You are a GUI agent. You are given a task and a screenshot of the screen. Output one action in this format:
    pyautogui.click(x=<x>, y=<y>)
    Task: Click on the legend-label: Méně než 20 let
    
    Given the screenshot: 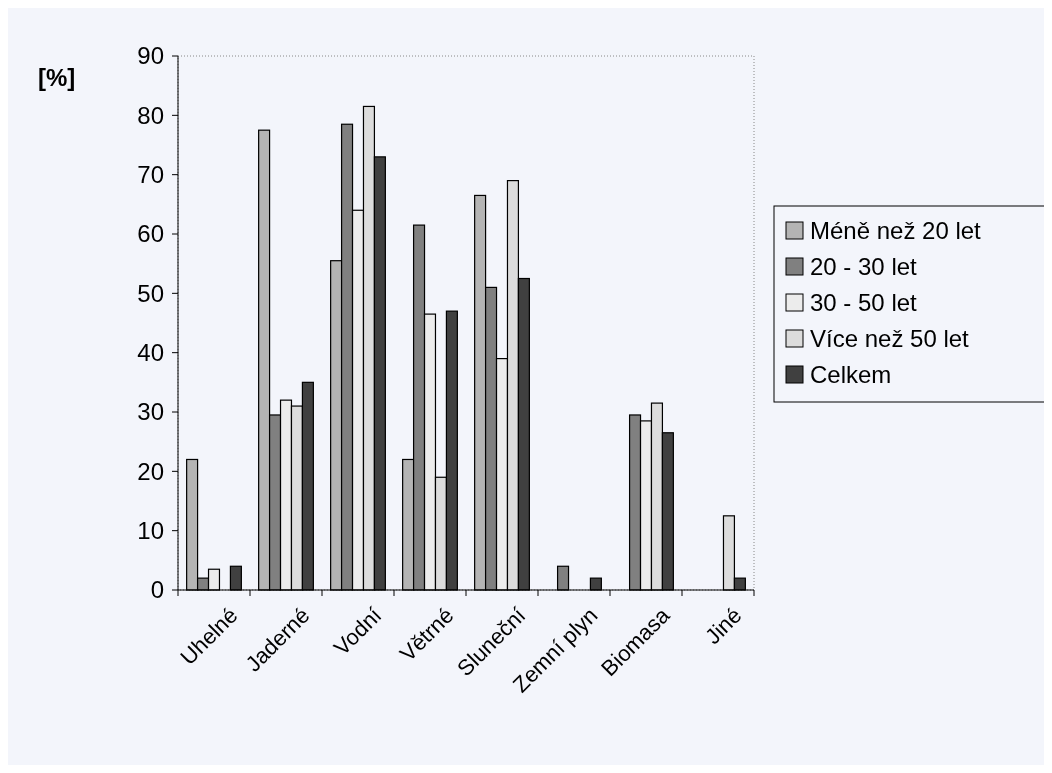 What is the action you would take?
    pyautogui.click(x=896, y=231)
    